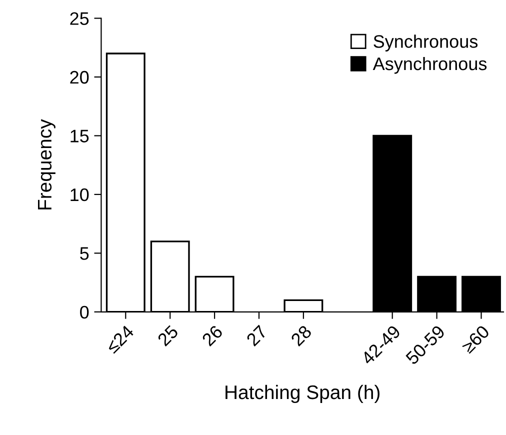 The width and height of the screenshot is (506, 435). I want to click on y-tick-label: 15, so click(79, 136).